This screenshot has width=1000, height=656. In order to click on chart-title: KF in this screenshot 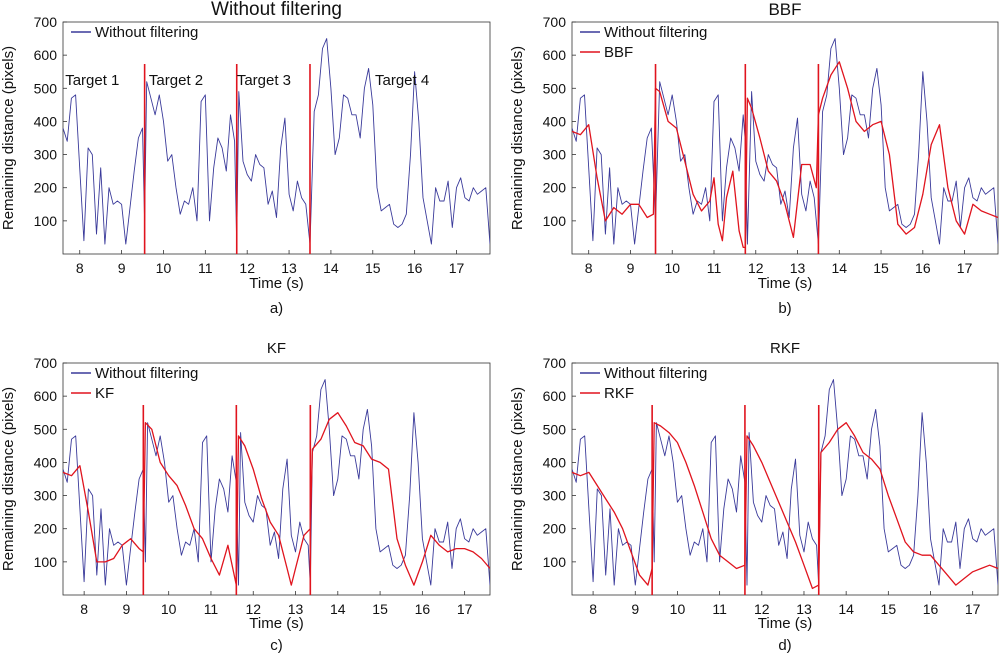, I will do `click(276, 348)`.